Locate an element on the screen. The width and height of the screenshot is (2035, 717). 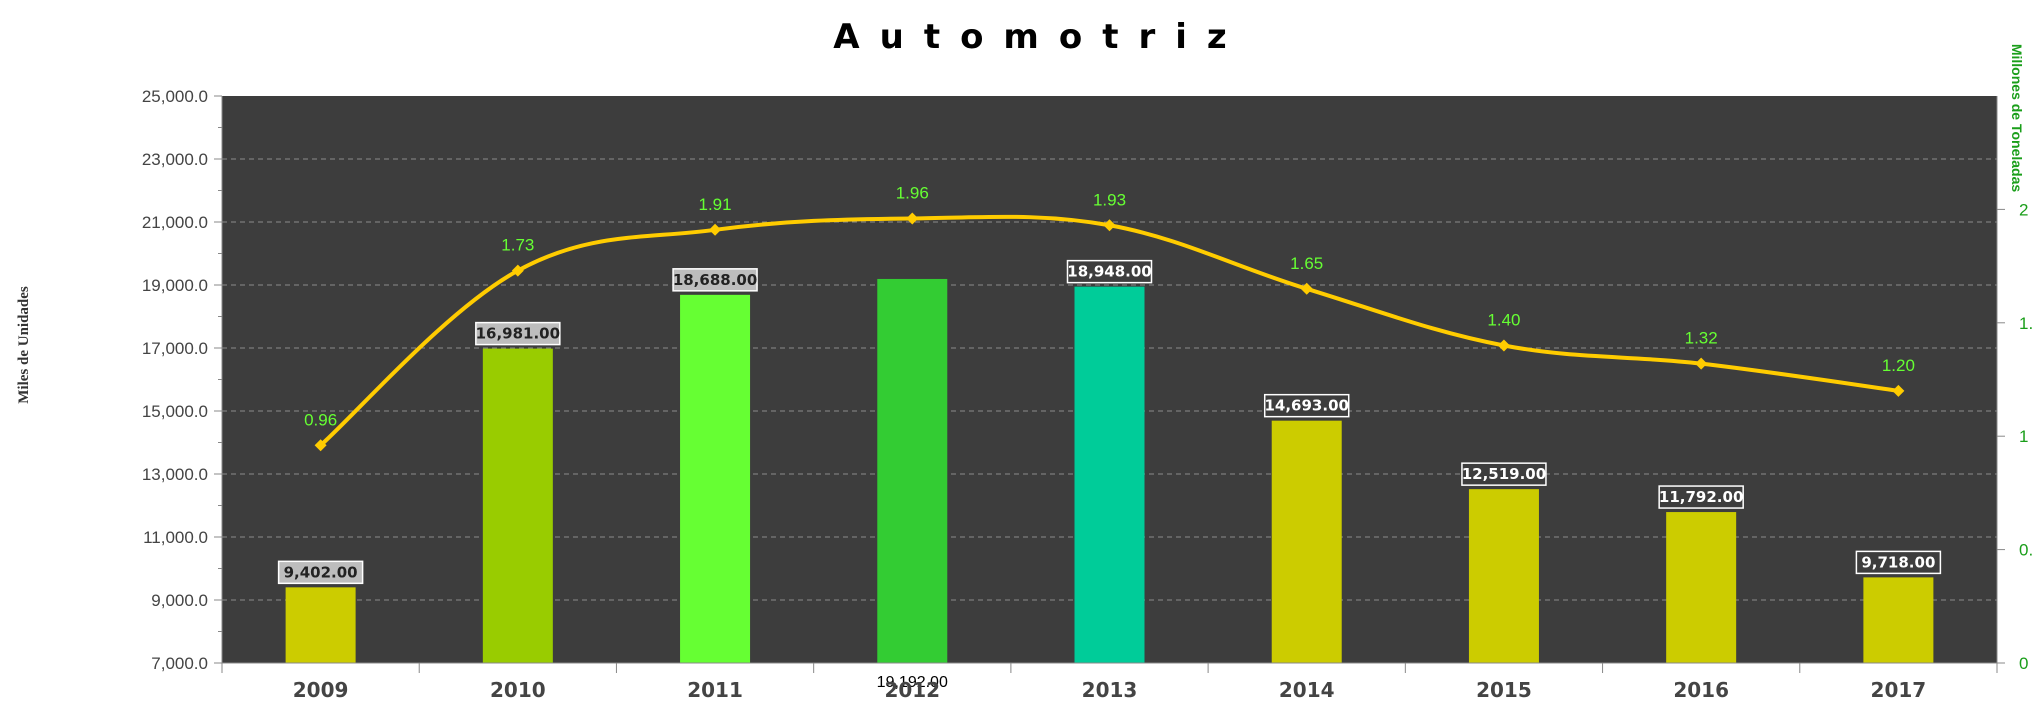
bar-value-label: 12,519.00 is located at coordinates (1504, 474).